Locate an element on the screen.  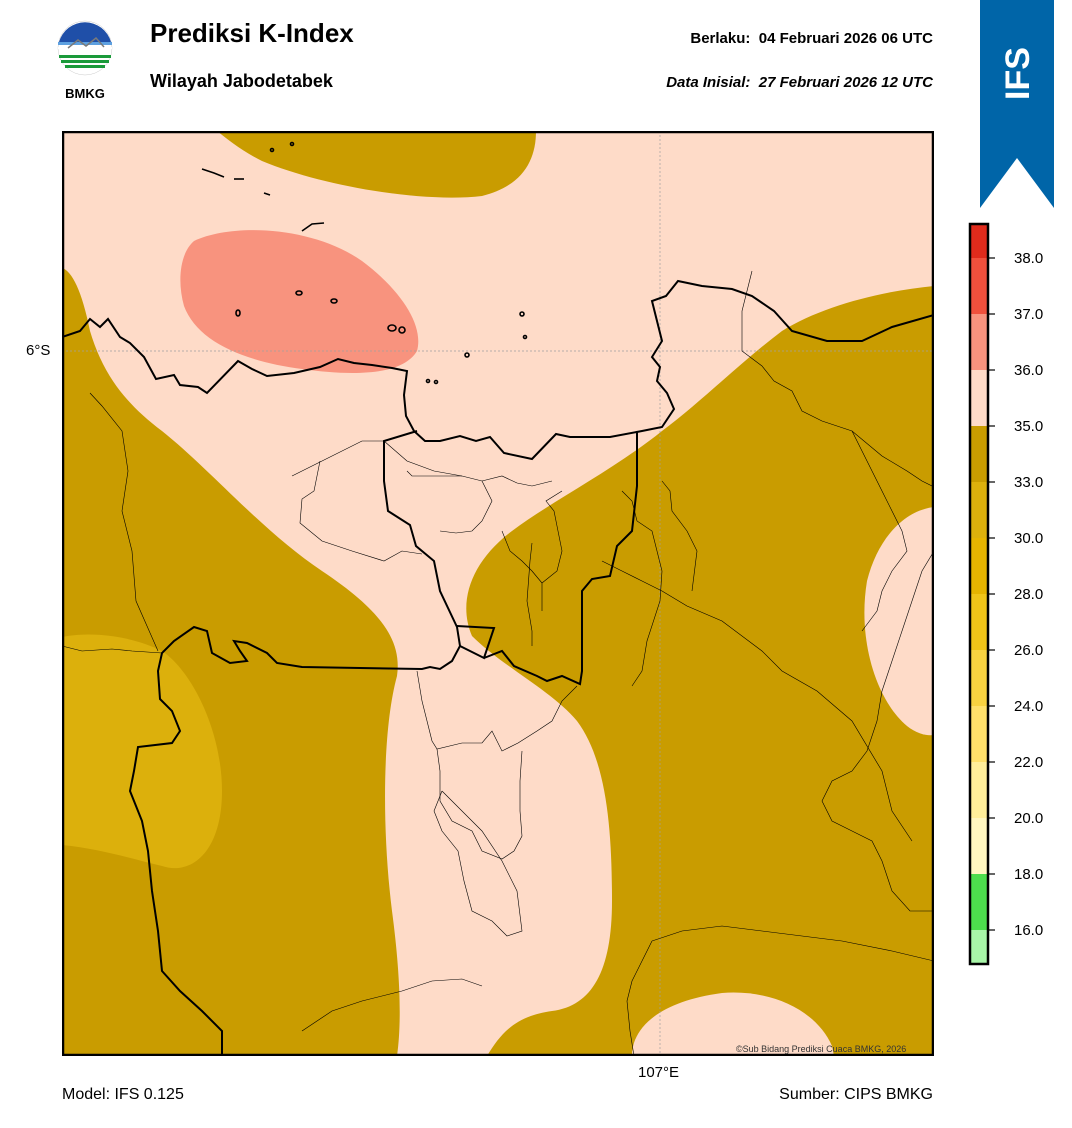
colorbar-tick-label: 38.0 is located at coordinates (1028, 258).